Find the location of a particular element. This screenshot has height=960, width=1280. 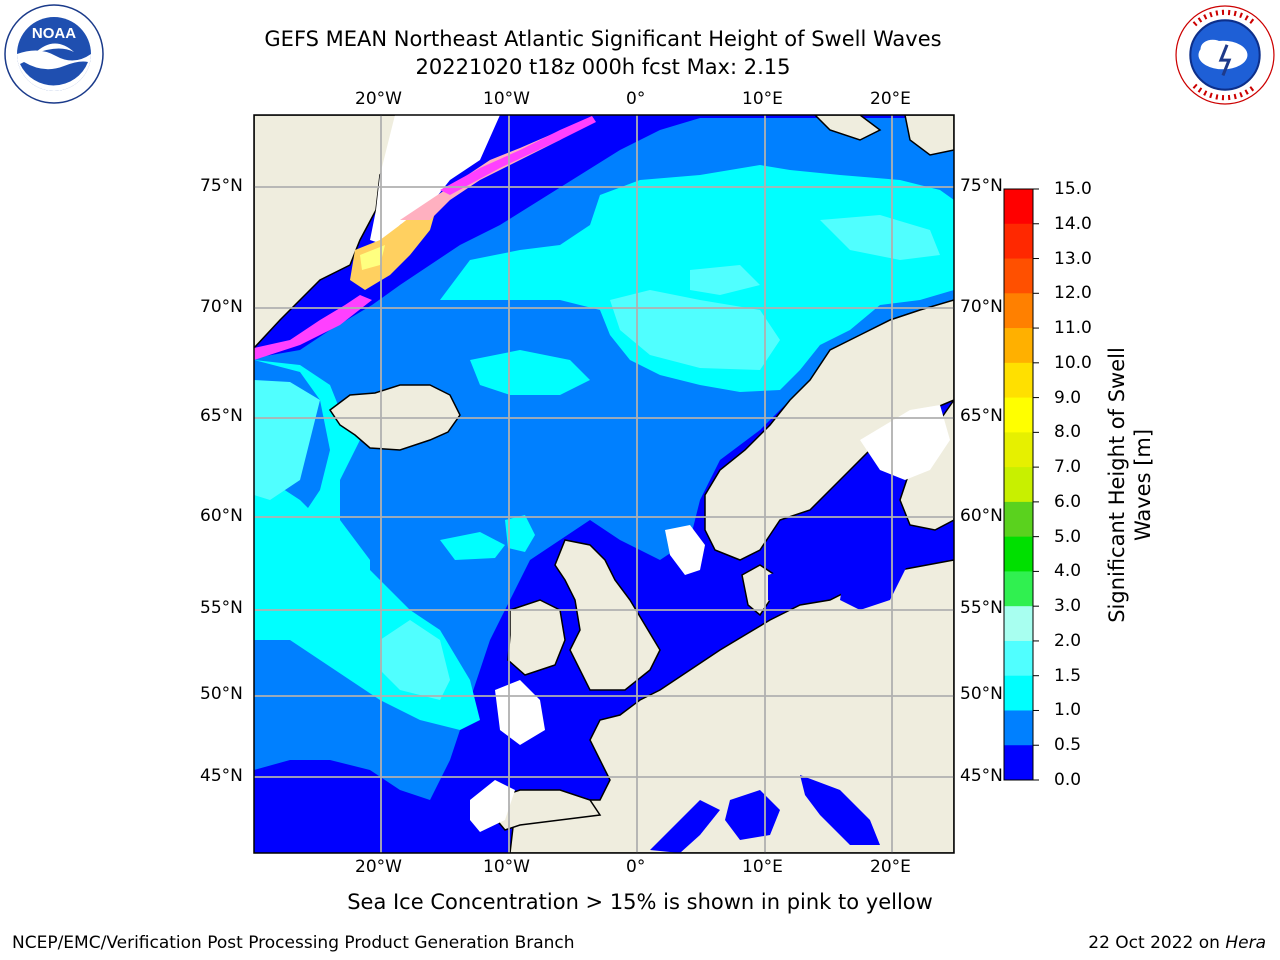

colorbar-label-line1: Significant Height of Swell is located at coordinates (1117, 485).